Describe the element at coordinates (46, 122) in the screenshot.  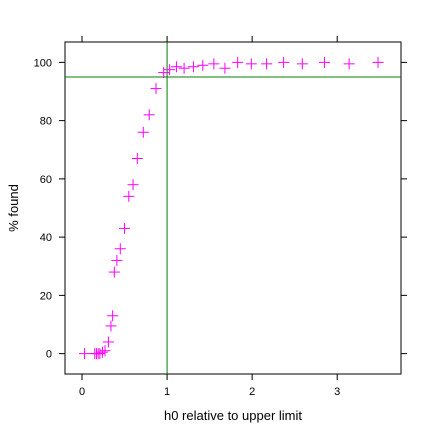
I see `y-tick-label: 80` at that location.